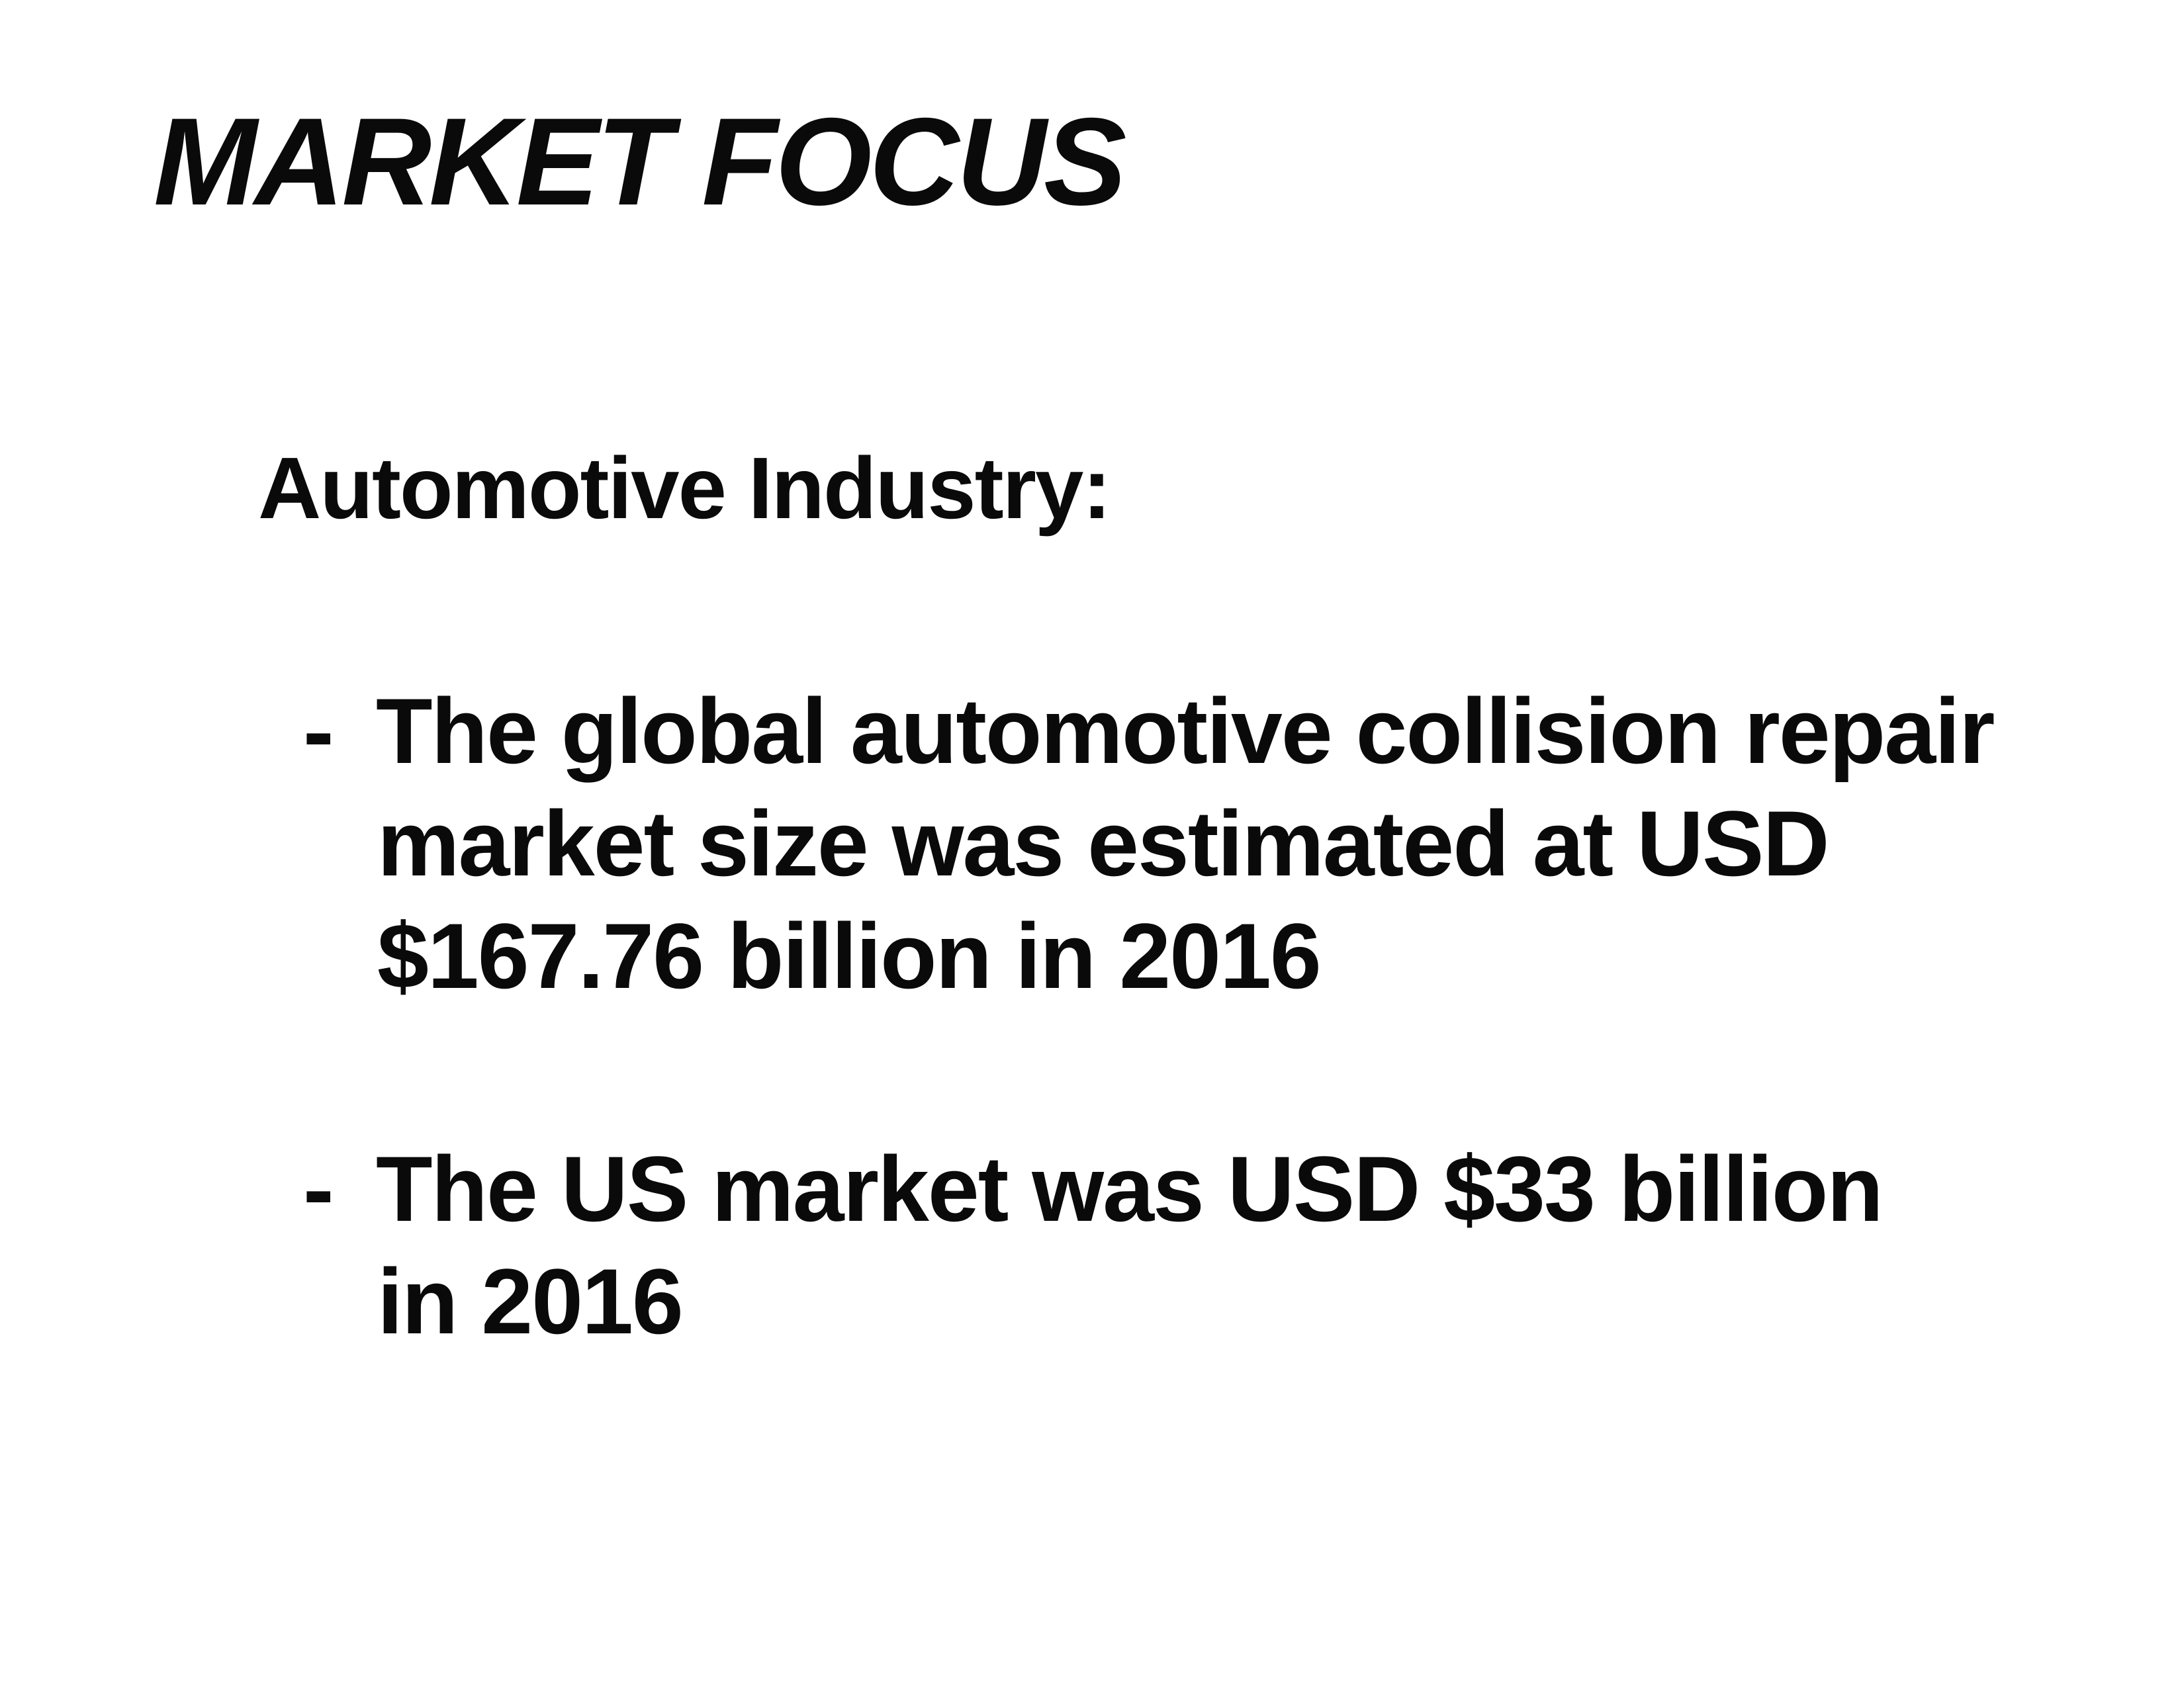 This screenshot has width=2184, height=1688. What do you see at coordinates (530, 1301) in the screenshot?
I see `bullet-line: in 2016` at bounding box center [530, 1301].